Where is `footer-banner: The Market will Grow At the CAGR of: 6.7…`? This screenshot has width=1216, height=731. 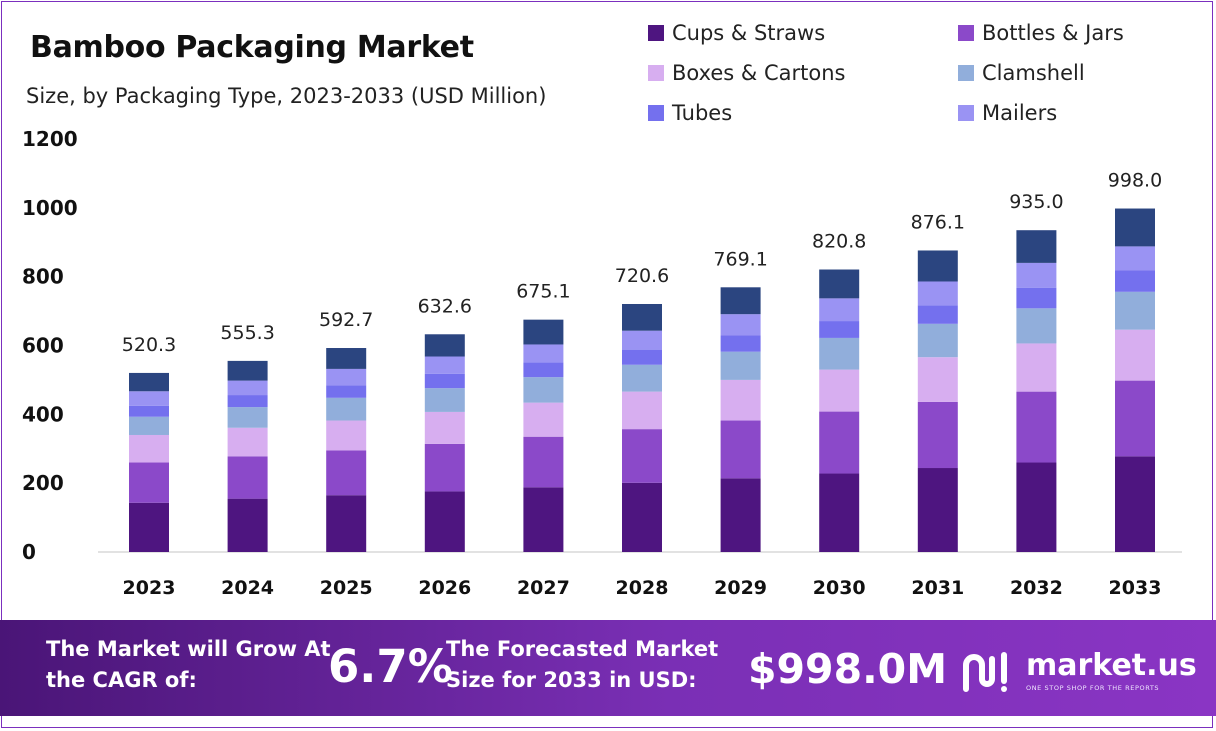
footer-banner: The Market will Grow At the CAGR of: 6.7… is located at coordinates (608, 668).